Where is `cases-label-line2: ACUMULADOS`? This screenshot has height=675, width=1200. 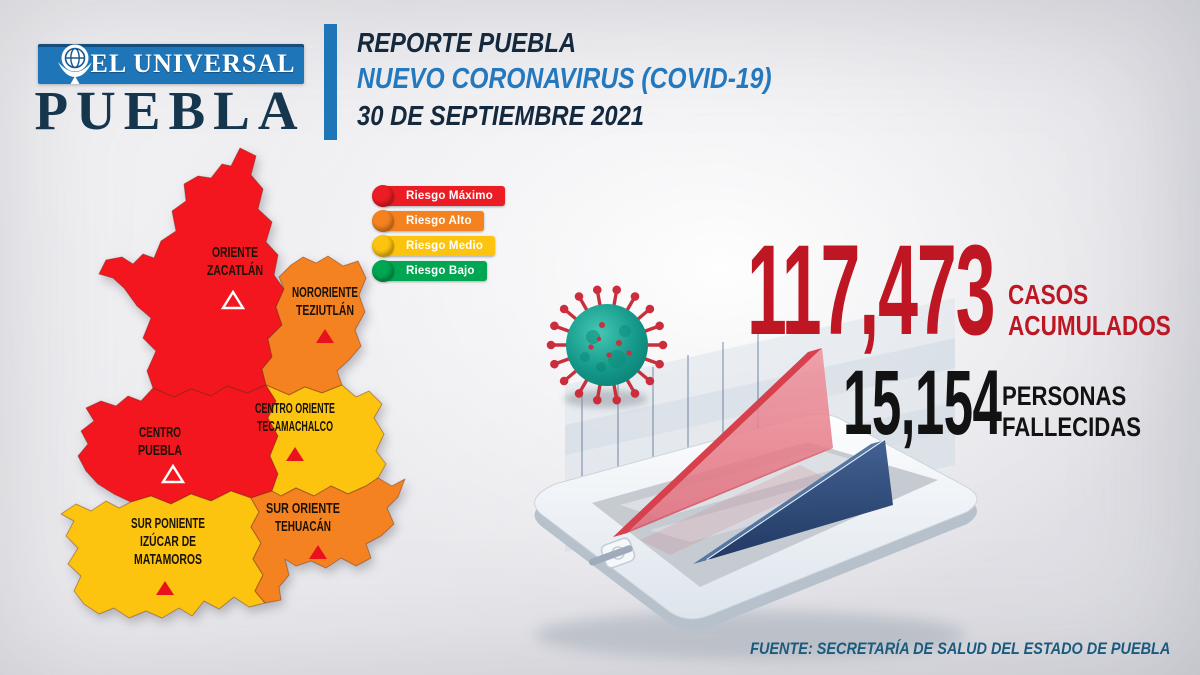
cases-label-line2: ACUMULADOS is located at coordinates (1089, 326).